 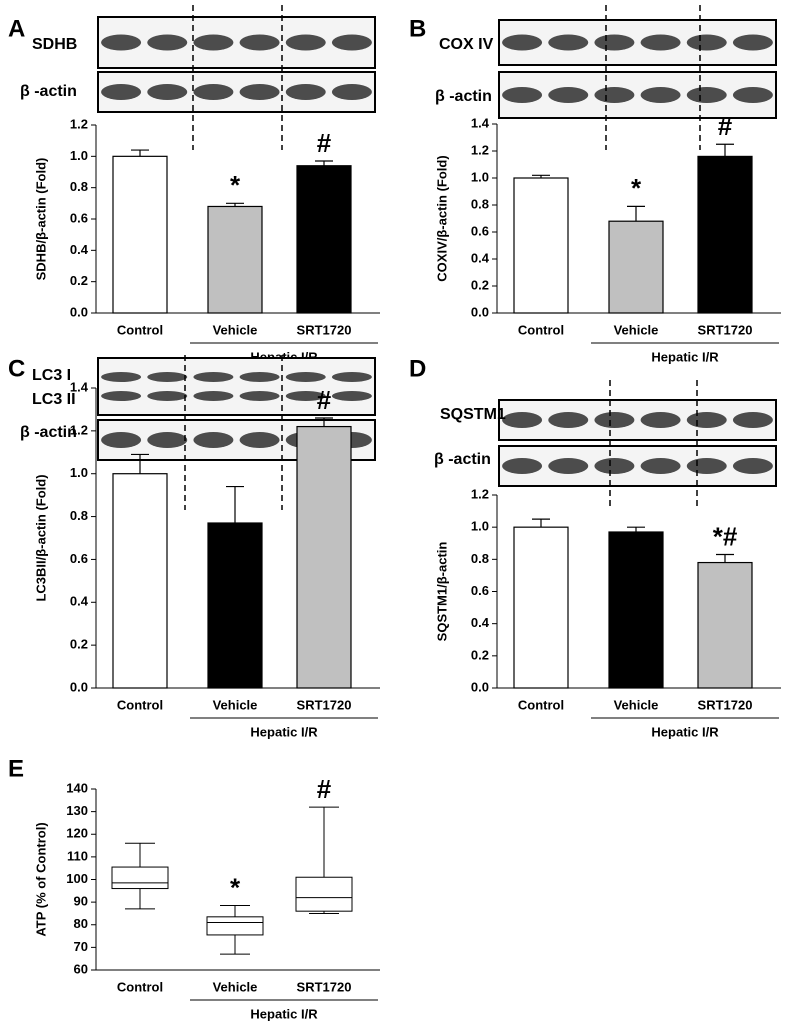 I want to click on blot-label: SQSTM1, so click(x=473, y=414).